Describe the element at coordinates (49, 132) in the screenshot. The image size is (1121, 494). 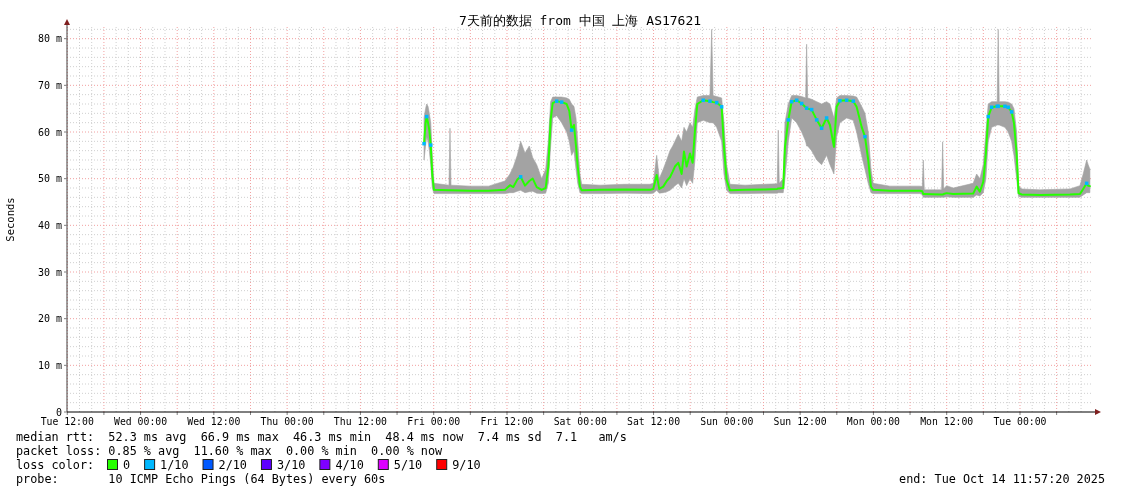
I see `y-tick-label: 60 m` at that location.